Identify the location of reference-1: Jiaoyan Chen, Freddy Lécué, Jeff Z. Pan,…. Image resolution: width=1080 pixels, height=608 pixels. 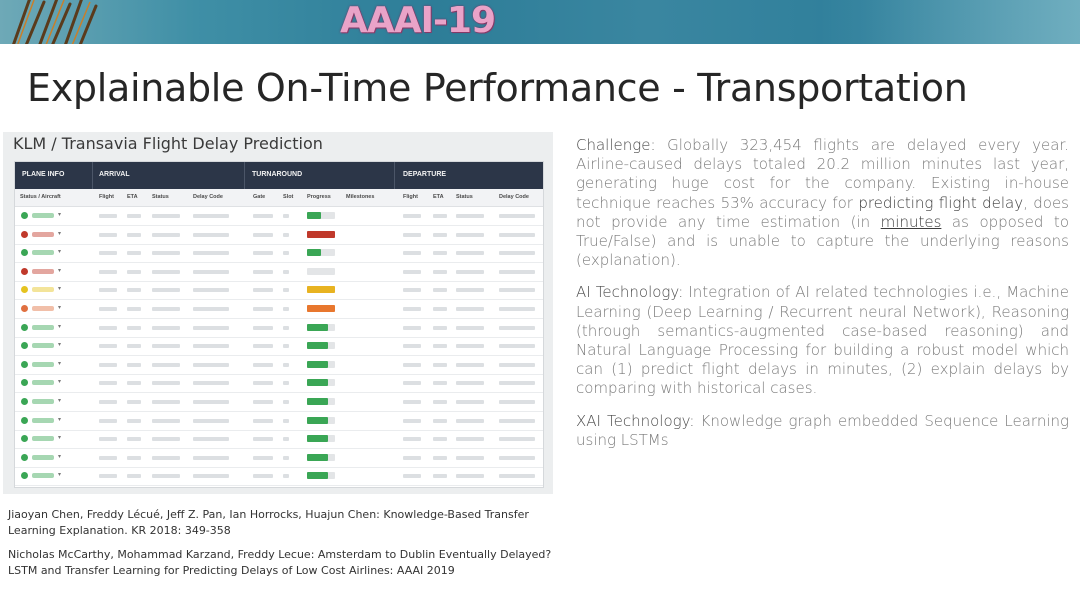
(268, 522).